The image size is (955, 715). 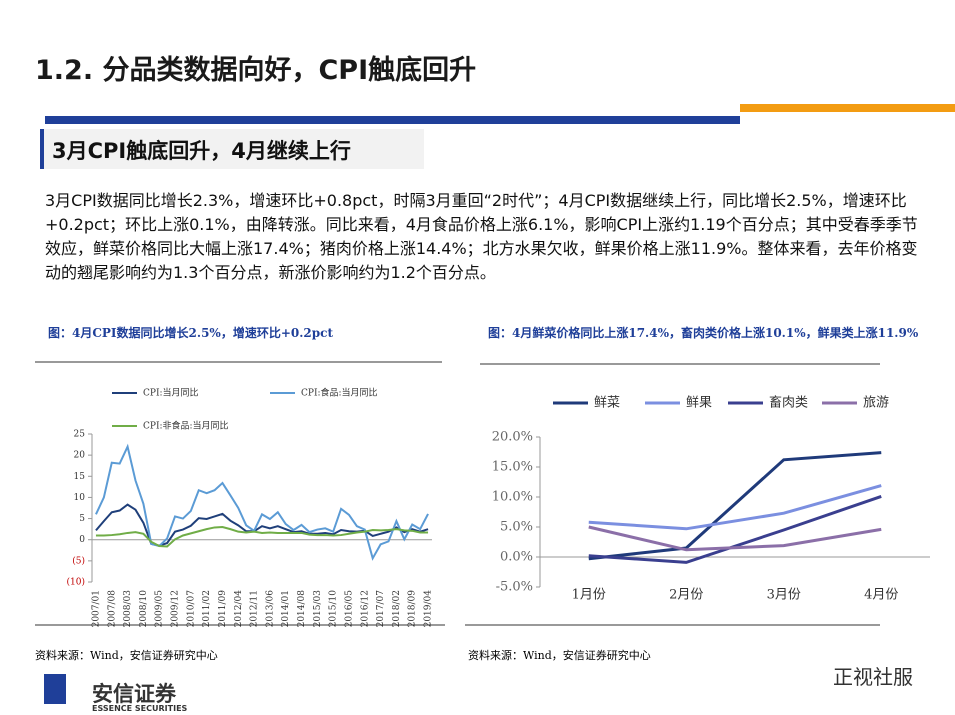 What do you see at coordinates (223, 609) in the screenshot?
I see `x-tick-label: 2011/09` at bounding box center [223, 609].